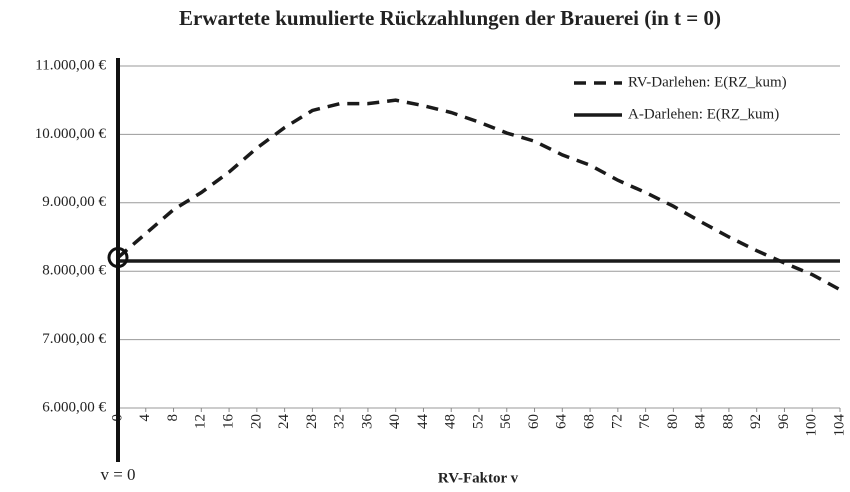 The image size is (850, 492). Describe the element at coordinates (451, 421) in the screenshot. I see `x-tick-label: 48` at that location.